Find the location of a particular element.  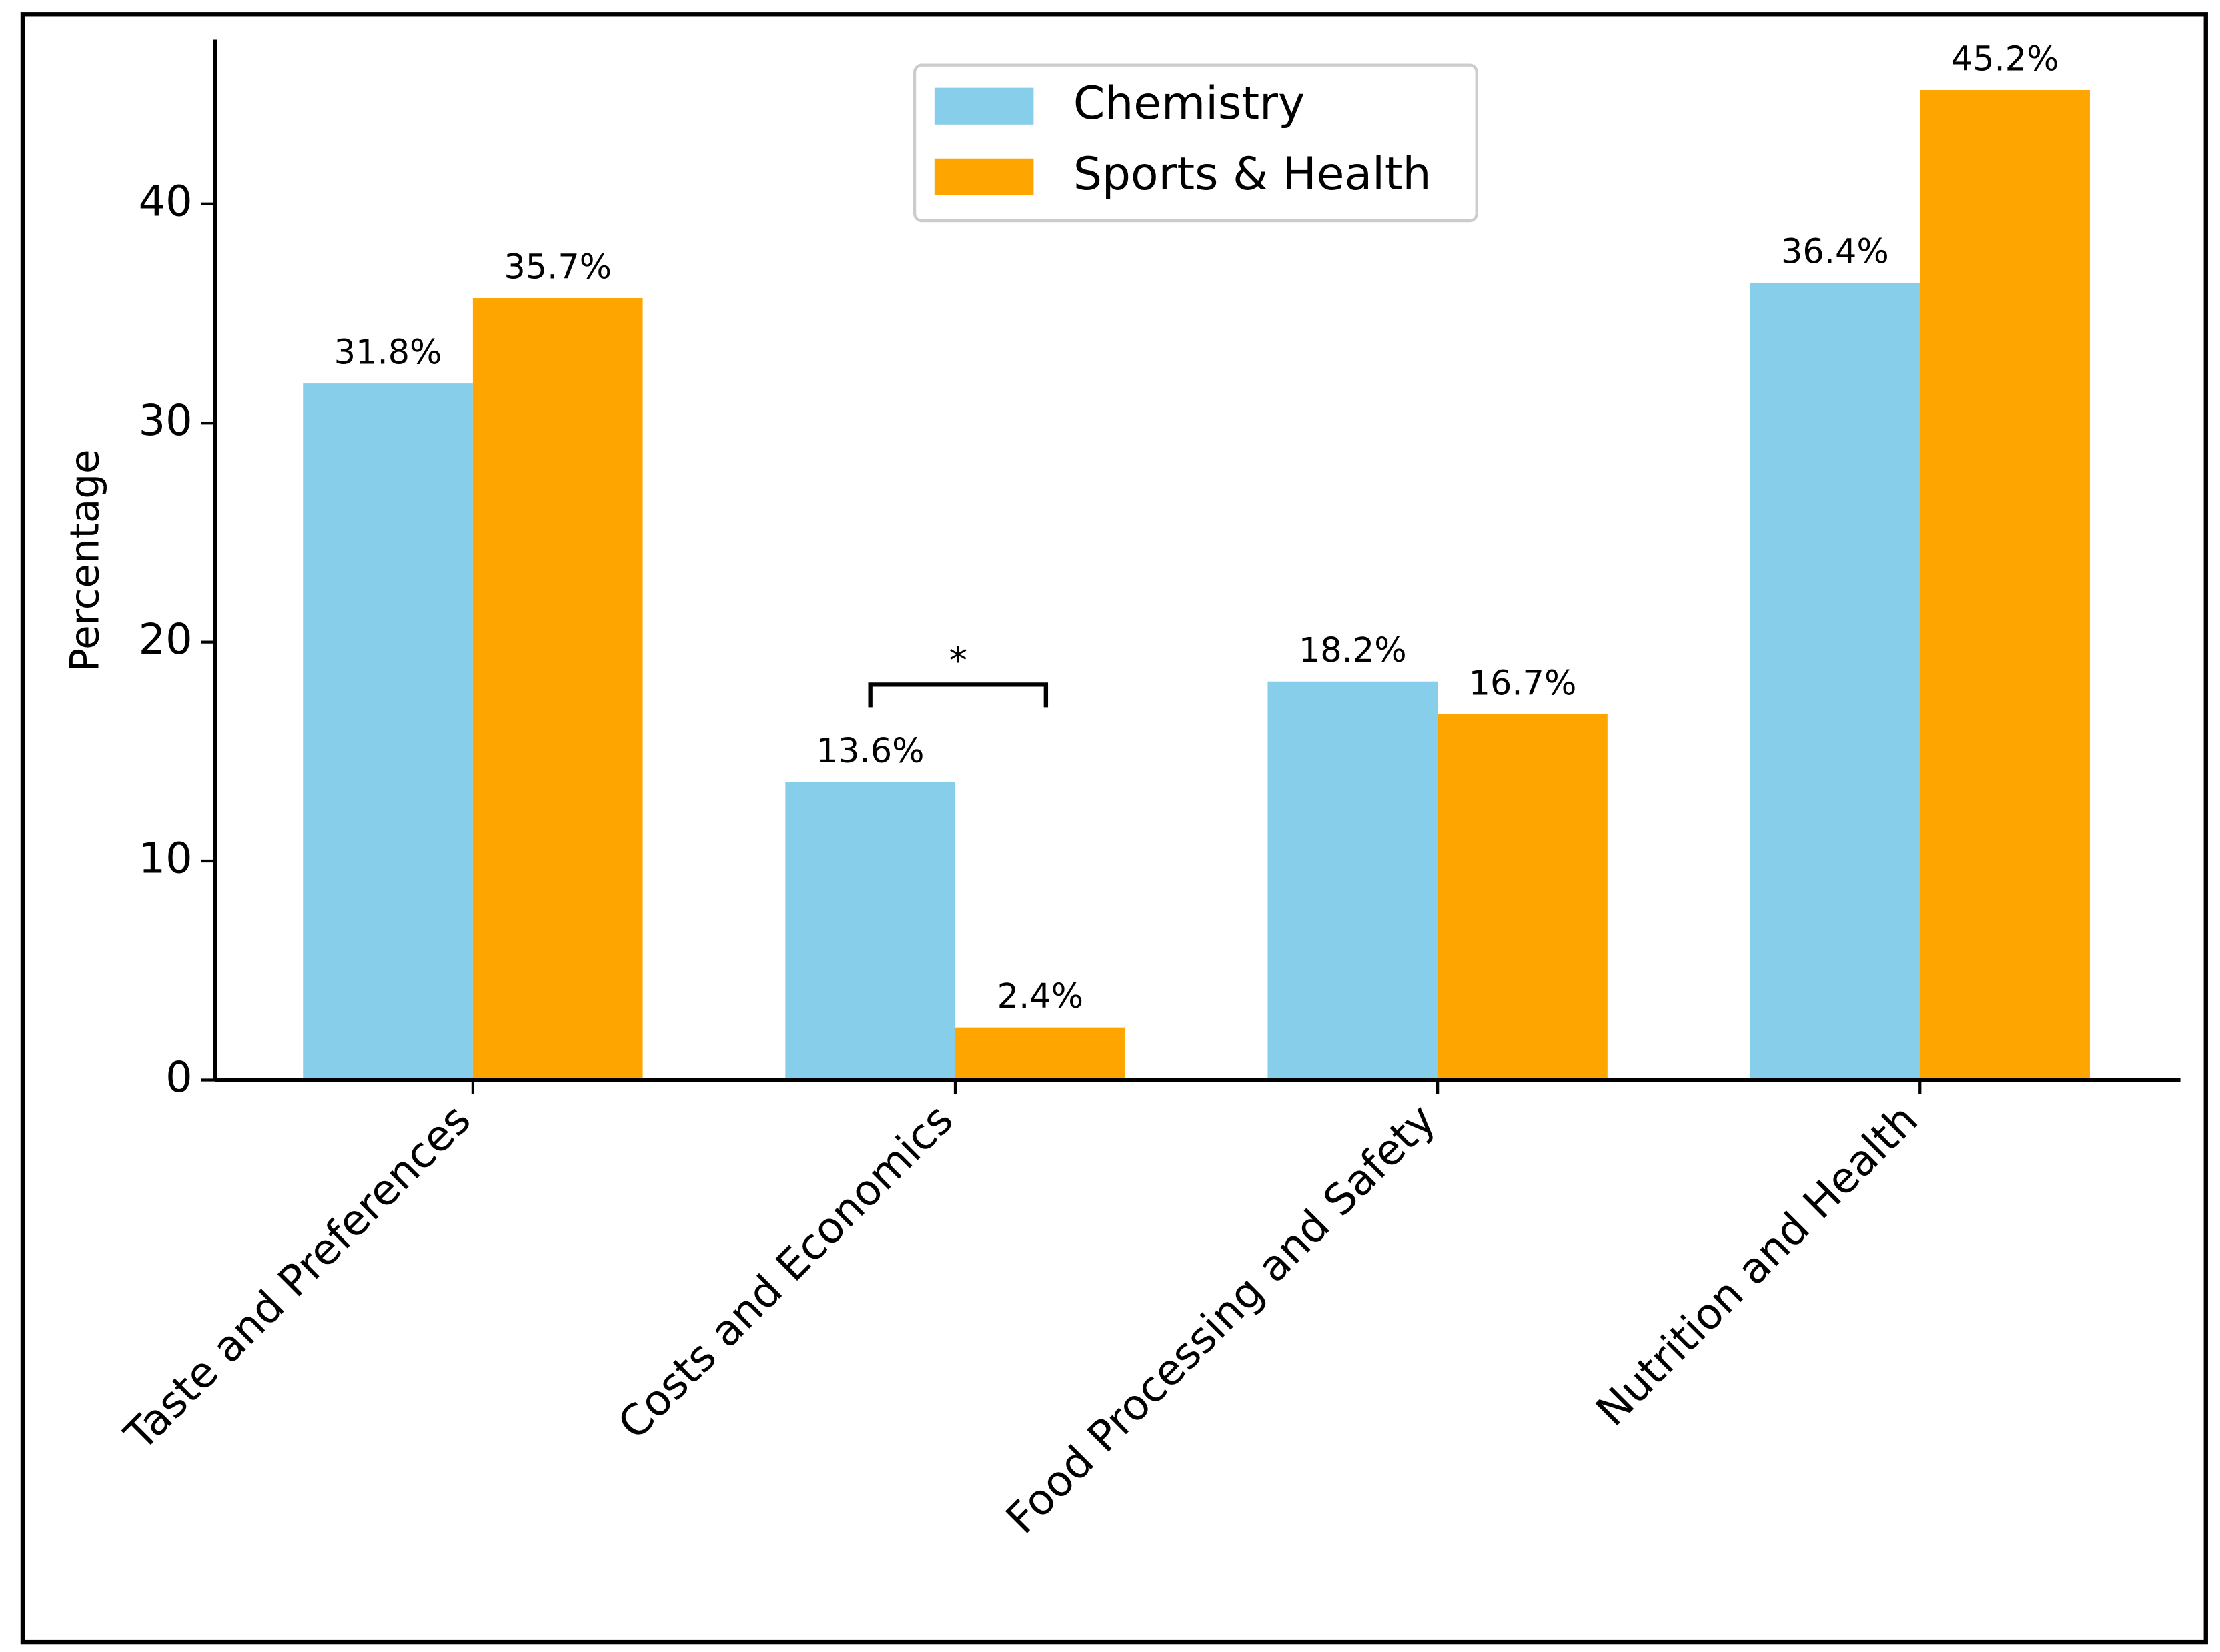

value-label: 2.4% is located at coordinates (1040, 996).